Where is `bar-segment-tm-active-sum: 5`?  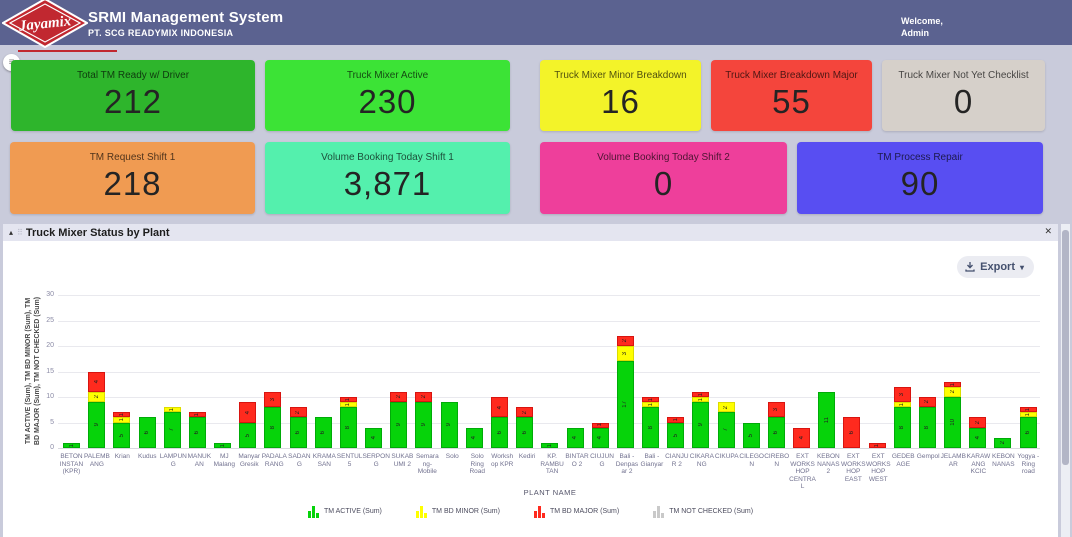 bar-segment-tm-active-sum: 5 is located at coordinates (751, 435).